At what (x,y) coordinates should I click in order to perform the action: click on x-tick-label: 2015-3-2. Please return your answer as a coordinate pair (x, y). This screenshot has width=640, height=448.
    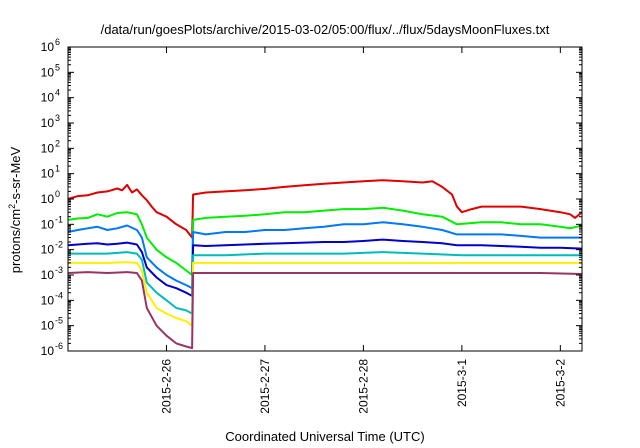
    Looking at the image, I should click on (560, 383).